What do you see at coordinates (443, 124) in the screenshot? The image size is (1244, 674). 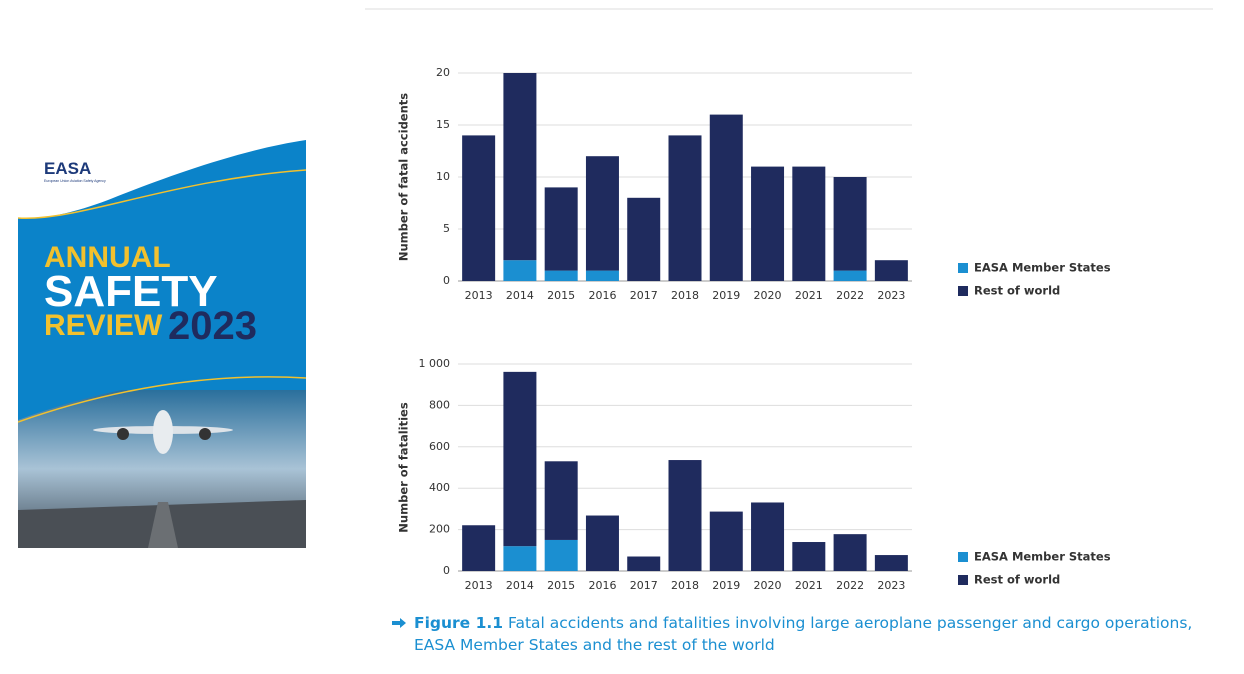 I see `y-tick-label: 15` at bounding box center [443, 124].